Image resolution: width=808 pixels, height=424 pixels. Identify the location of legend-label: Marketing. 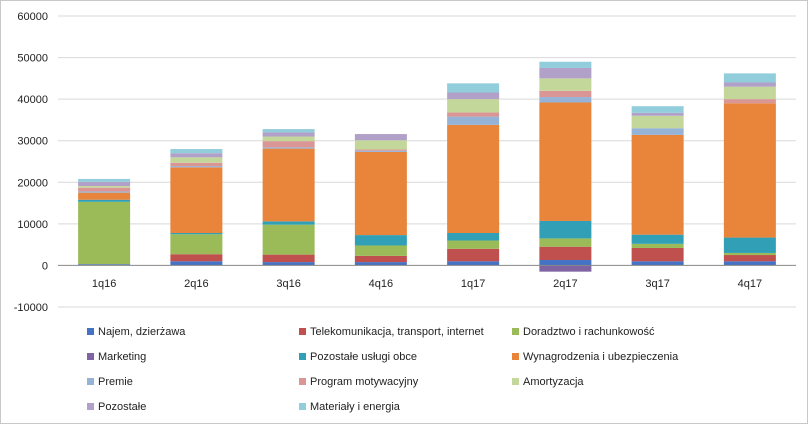
(122, 357).